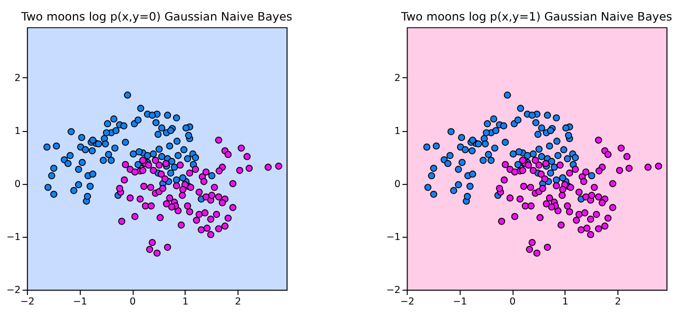 This screenshot has height=319, width=678. I want to click on chart-title: Two moons log p(x,y=0) Gaussian Naive Bayes, so click(156, 16).